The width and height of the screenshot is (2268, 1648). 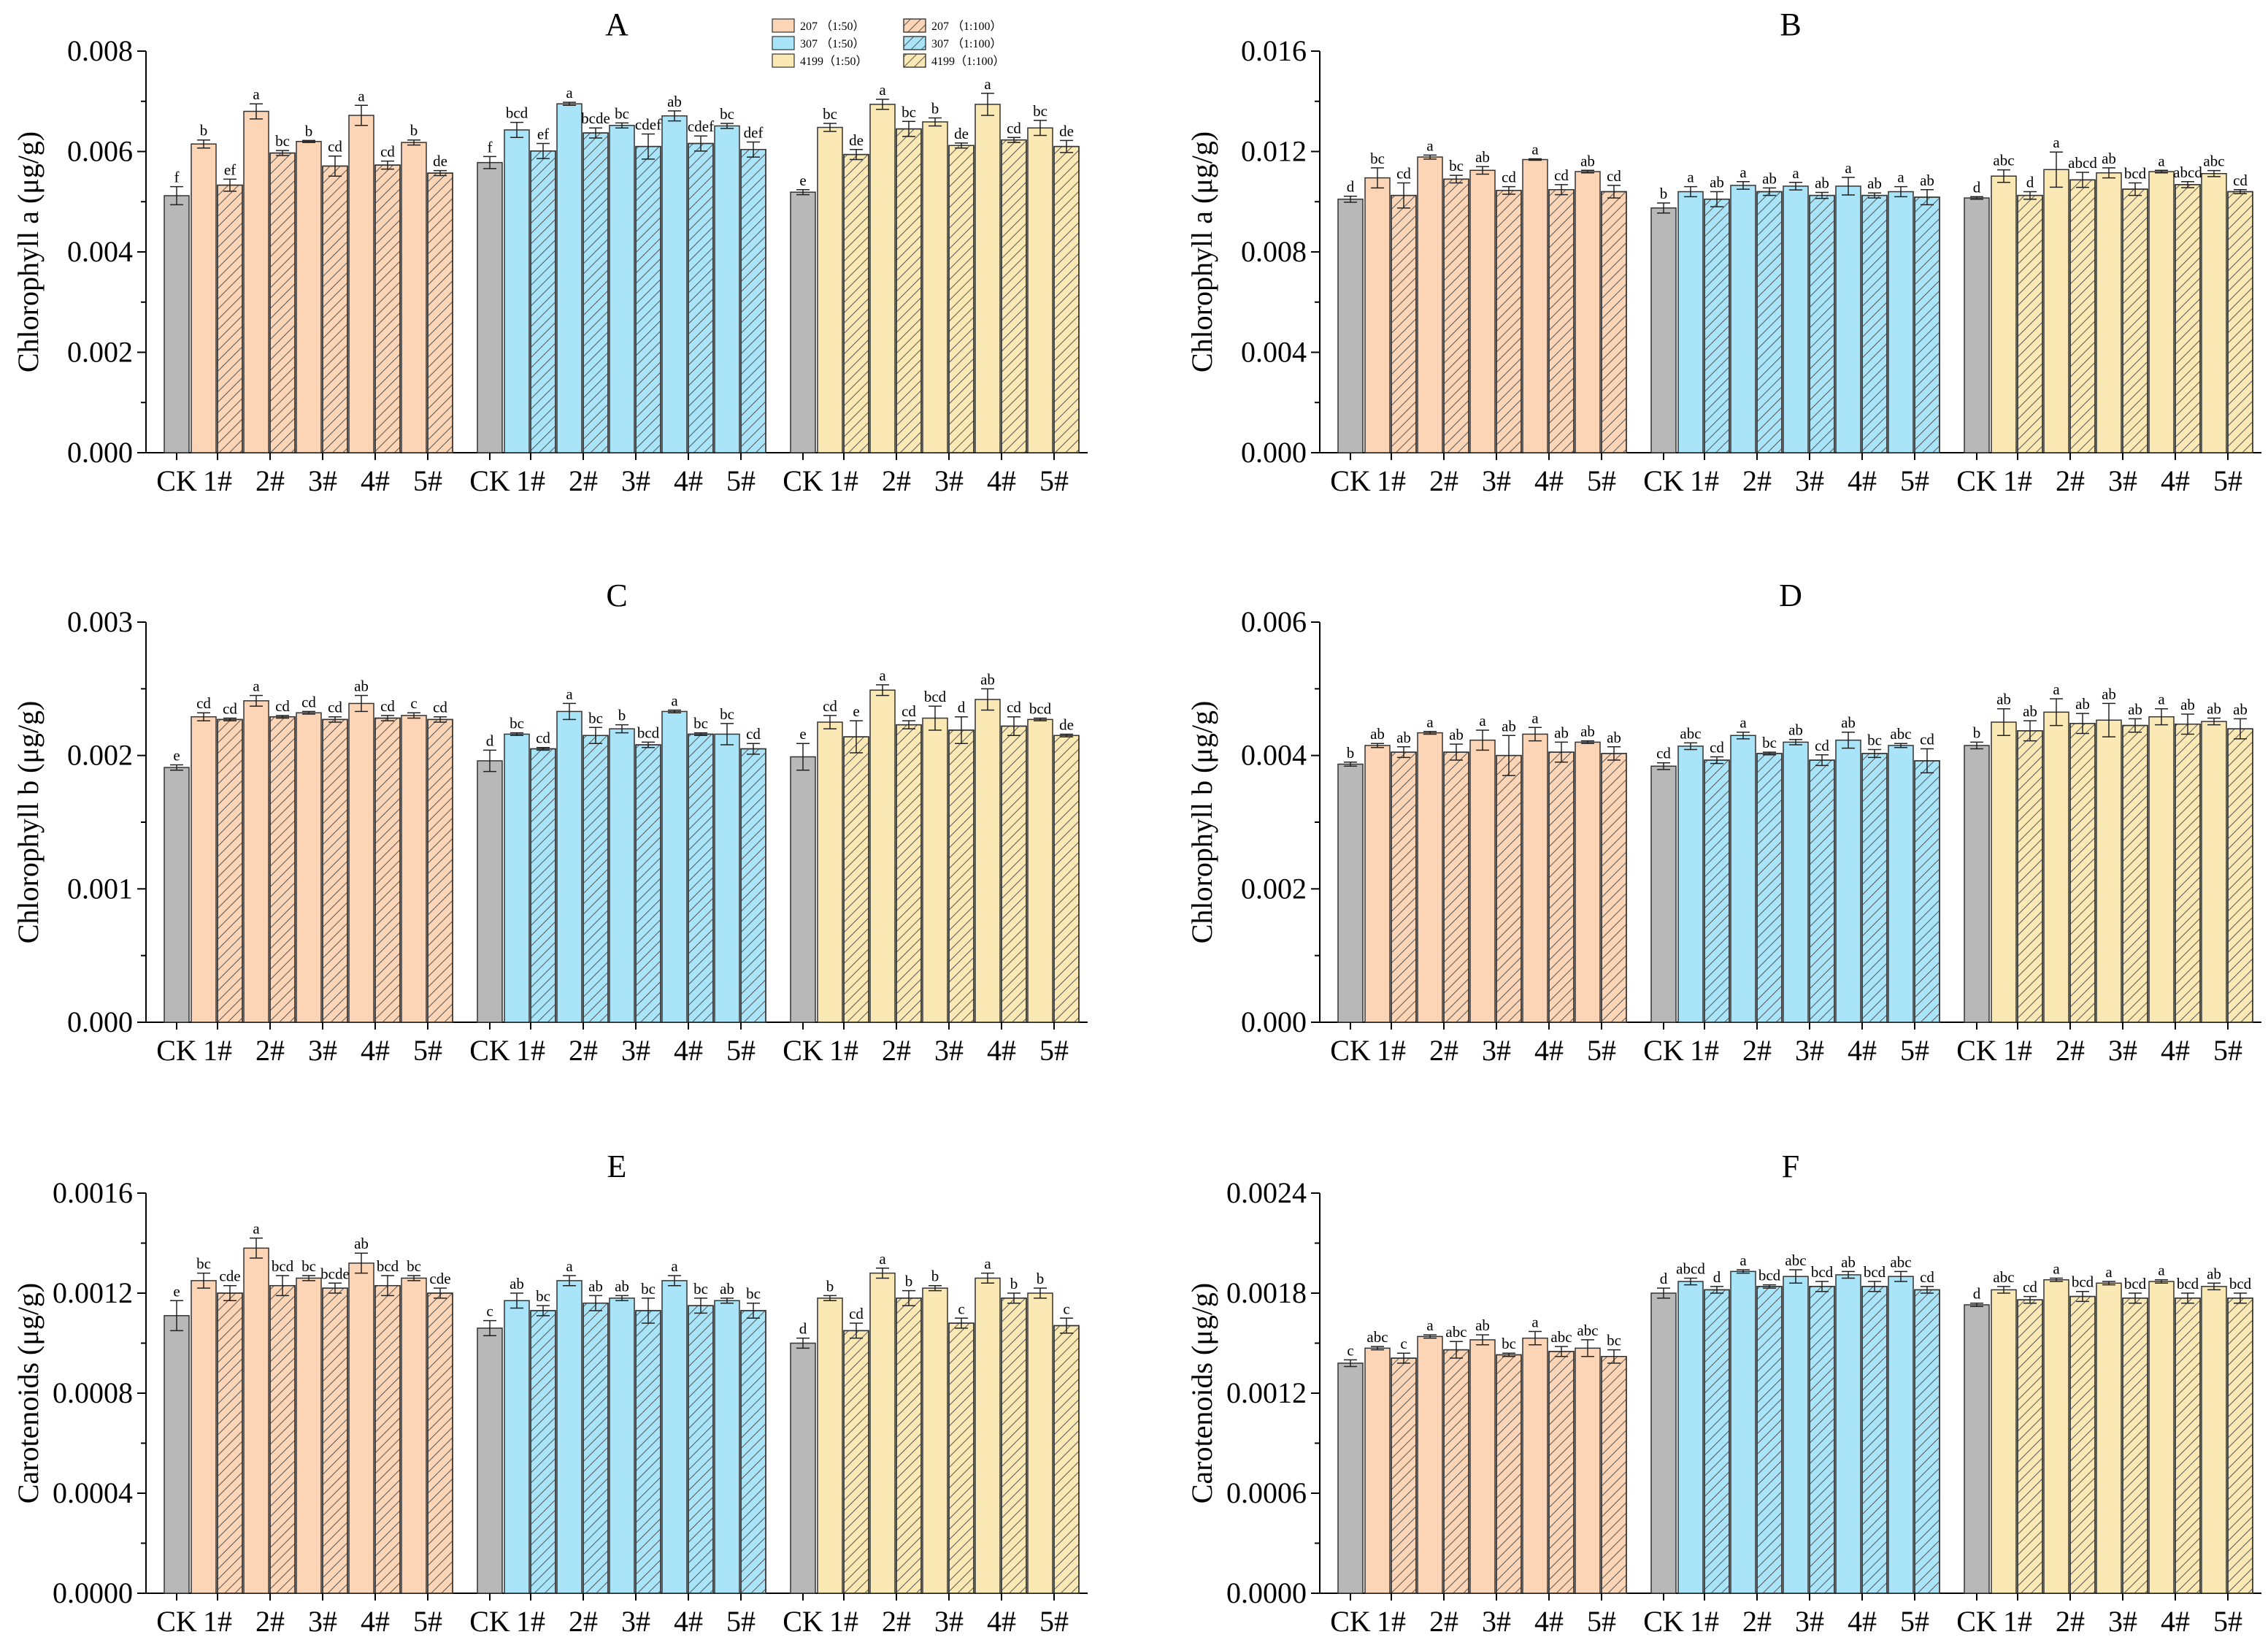 I want to click on legend-label: 307 （1:100）, so click(x=966, y=43).